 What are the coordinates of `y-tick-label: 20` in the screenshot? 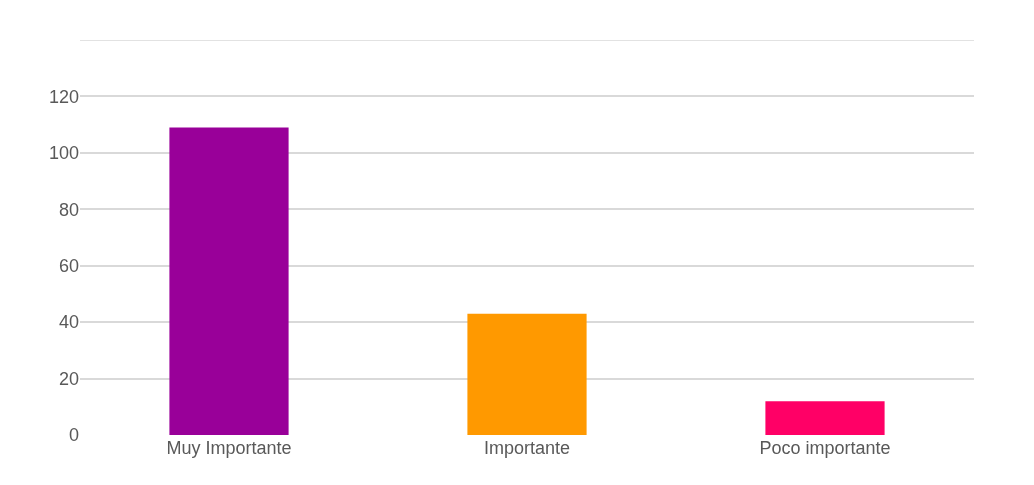 It's located at (68, 378).